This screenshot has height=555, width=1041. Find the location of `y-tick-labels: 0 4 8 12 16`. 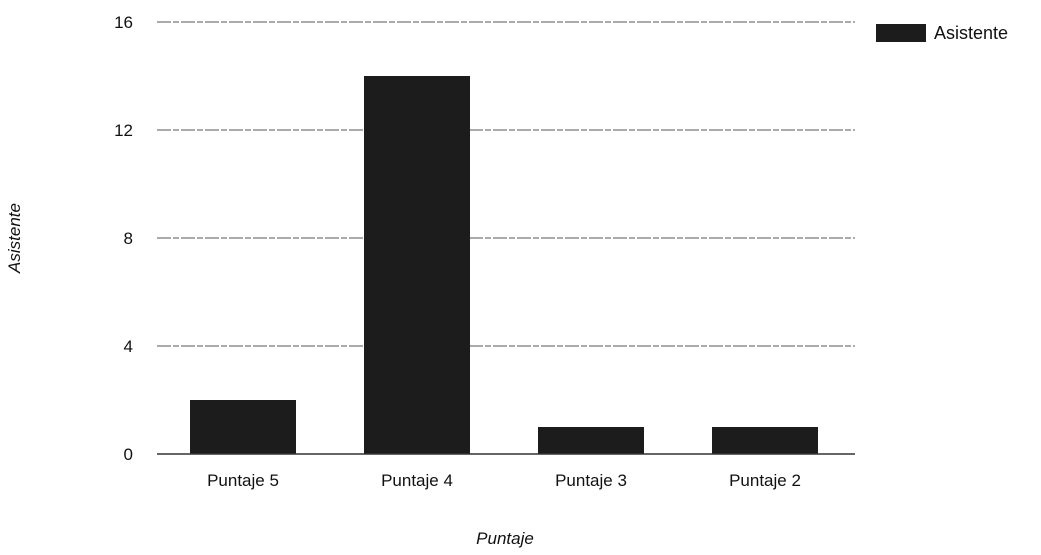

y-tick-labels: 0 4 8 12 16 is located at coordinates (123, 238).